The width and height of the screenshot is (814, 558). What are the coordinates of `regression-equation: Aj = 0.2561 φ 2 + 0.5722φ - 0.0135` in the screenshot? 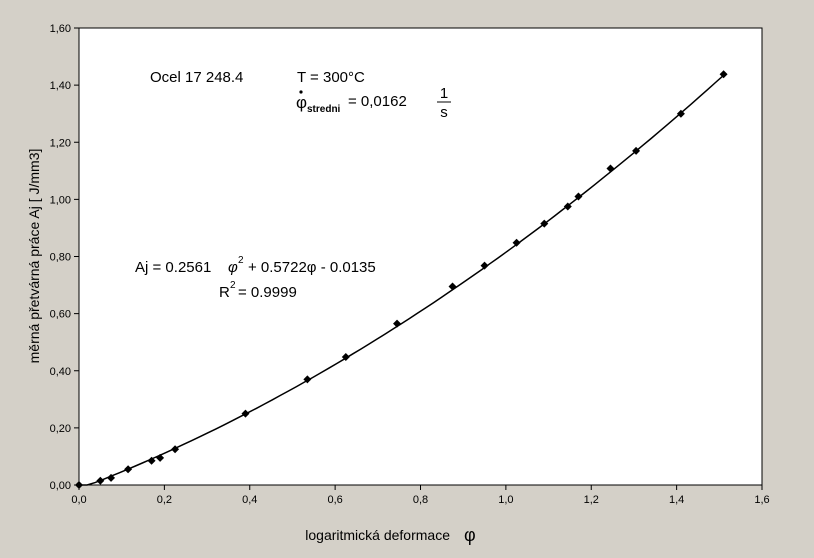 It's located at (255, 265).